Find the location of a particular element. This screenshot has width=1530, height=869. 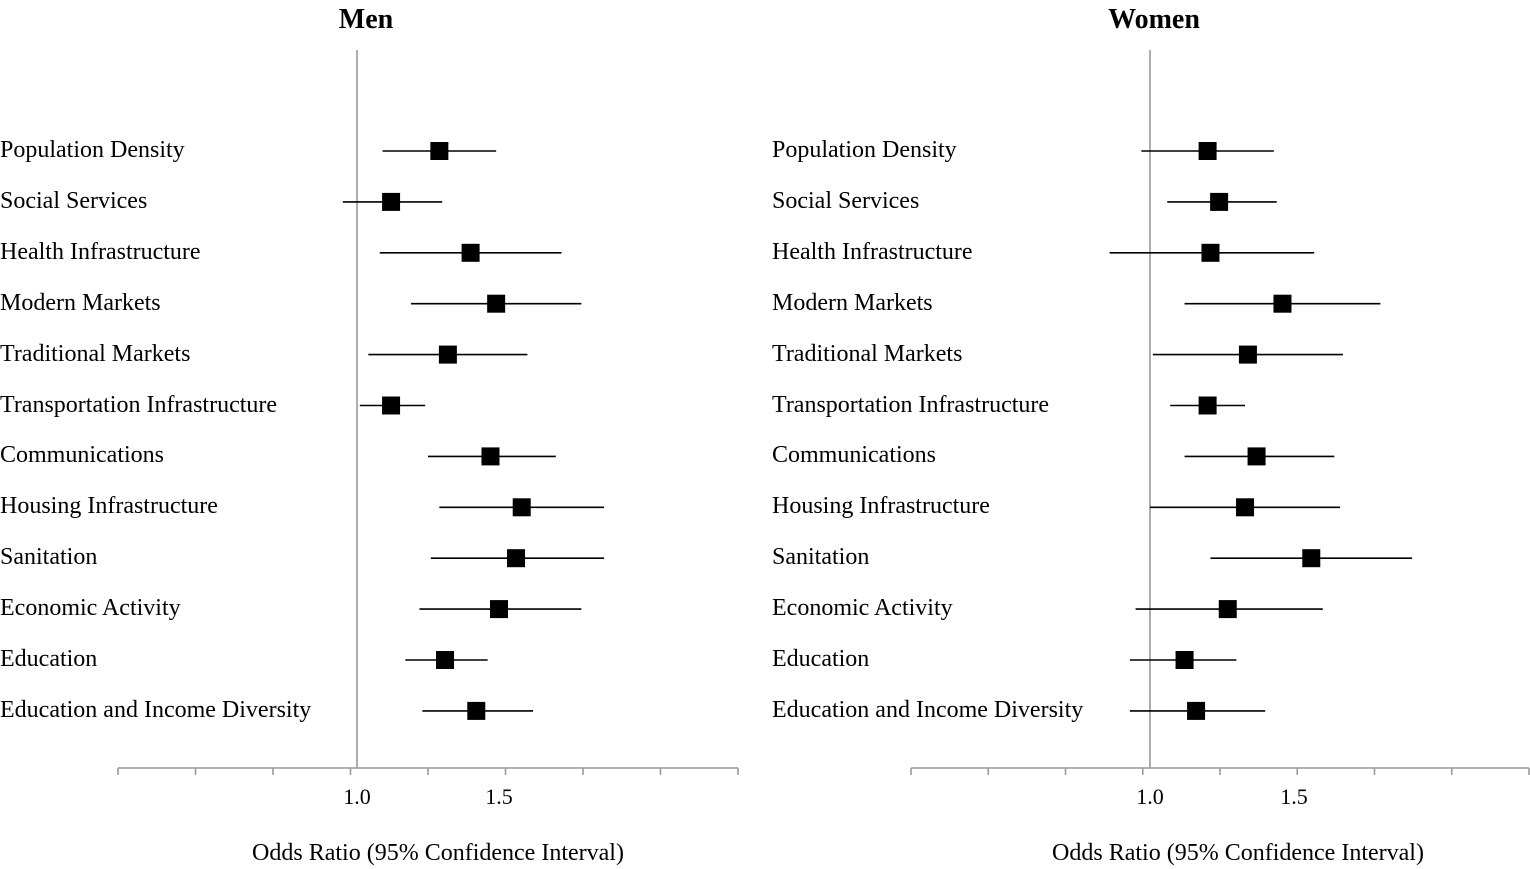

women-row-label: Sanitation is located at coordinates (821, 557).